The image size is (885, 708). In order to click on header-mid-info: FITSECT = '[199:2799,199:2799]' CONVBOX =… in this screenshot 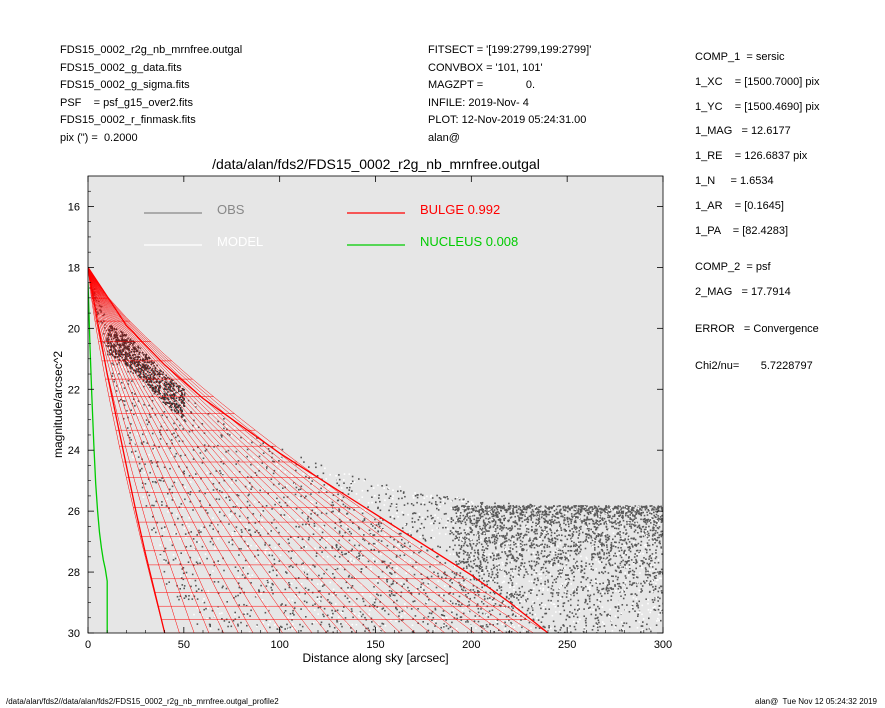, I will do `click(509, 94)`.